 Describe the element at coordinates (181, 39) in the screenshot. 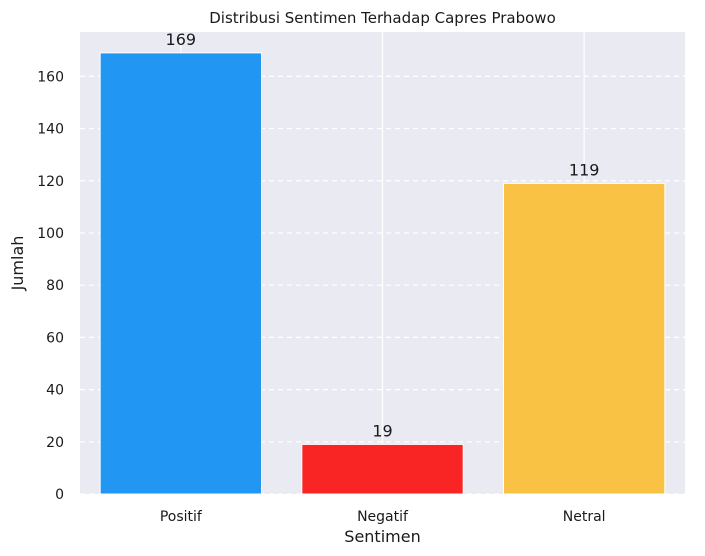

I see `bar-value-label: 169` at that location.